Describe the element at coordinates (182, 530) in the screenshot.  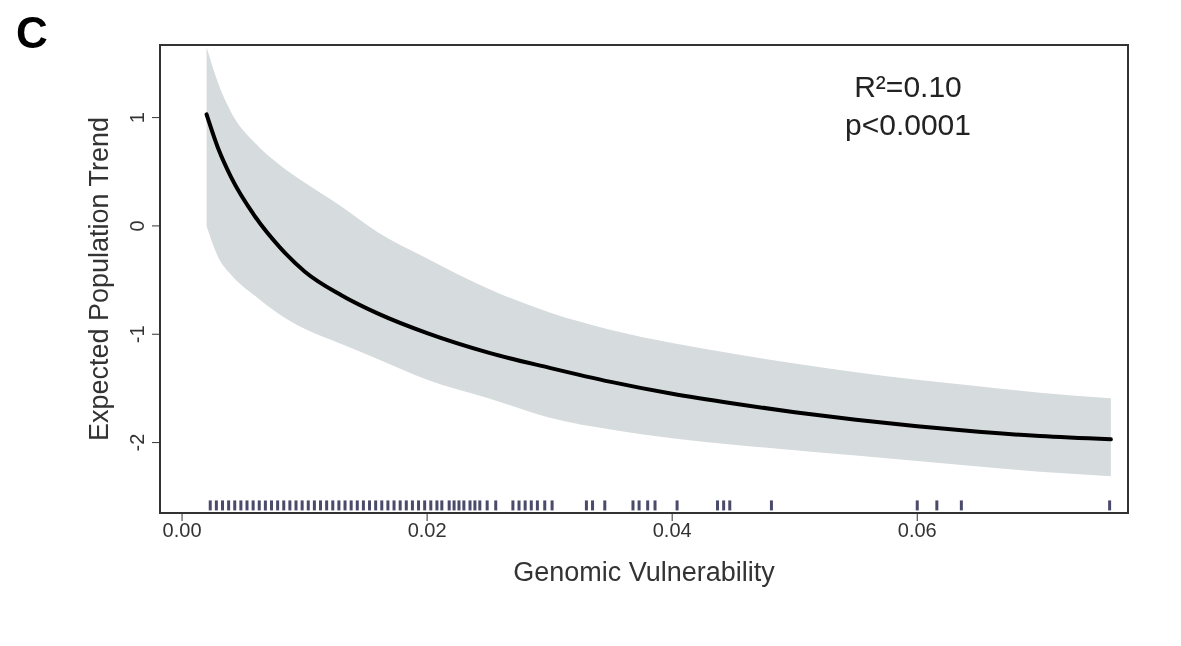
I see `x-tick-label: 0.00` at that location.